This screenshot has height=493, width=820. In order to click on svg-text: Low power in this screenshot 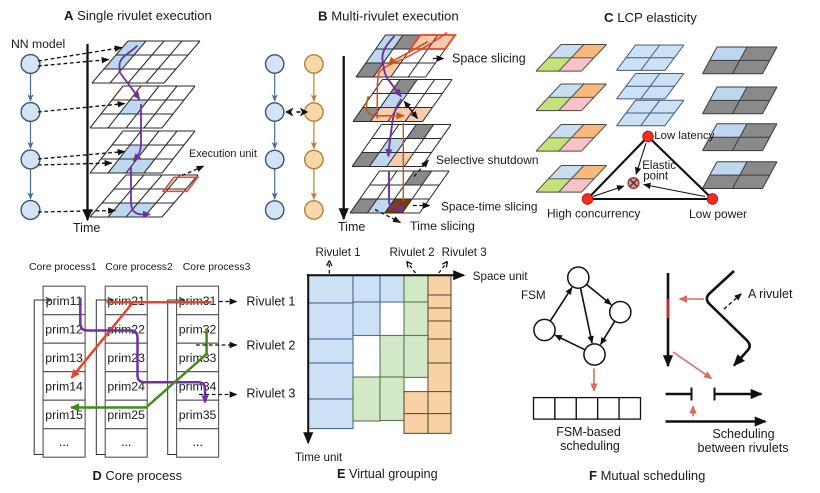, I will do `click(718, 214)`.